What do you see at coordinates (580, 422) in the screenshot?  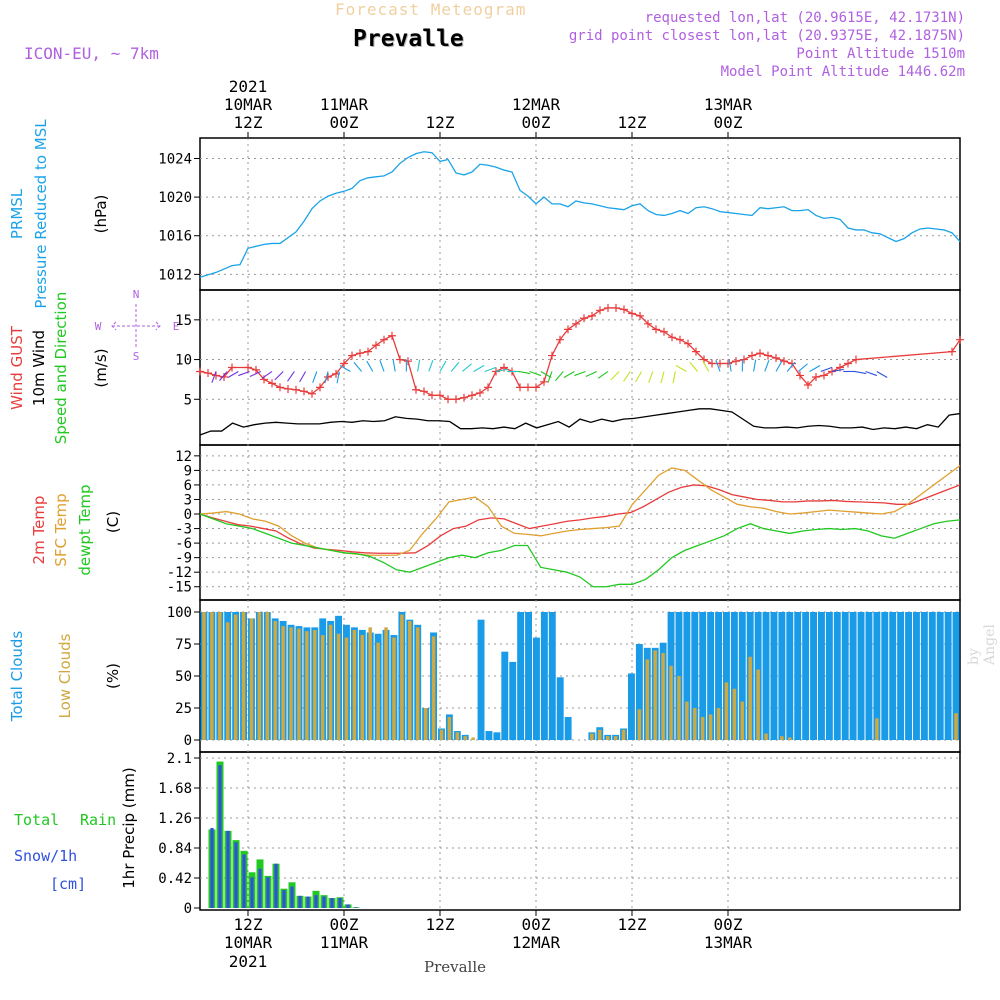 I see `wind10m-line` at bounding box center [580, 422].